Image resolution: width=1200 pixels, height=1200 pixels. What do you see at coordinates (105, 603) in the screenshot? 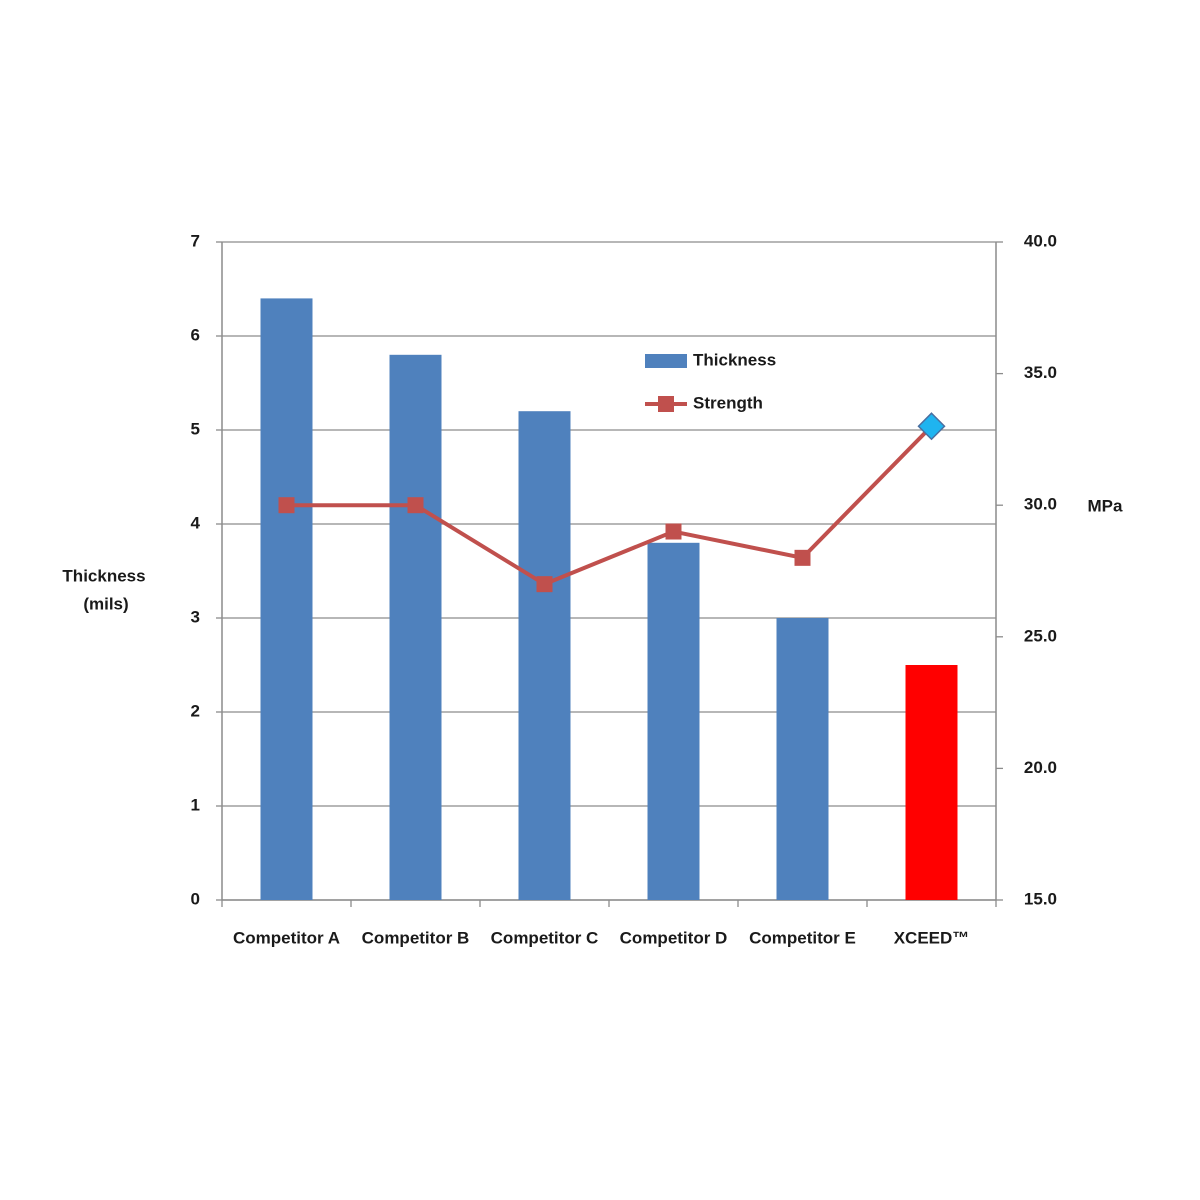
I see `y-axis-label: (mils)` at bounding box center [105, 603].